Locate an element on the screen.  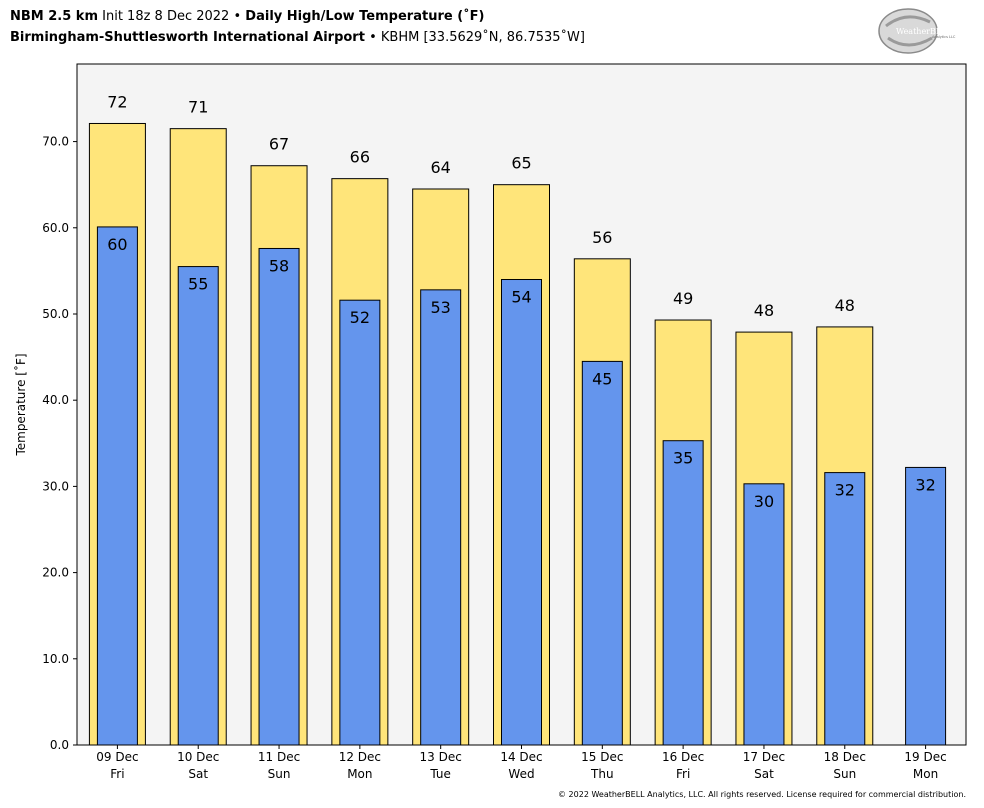
y-tick-label: 30.0 is located at coordinates (55, 486).